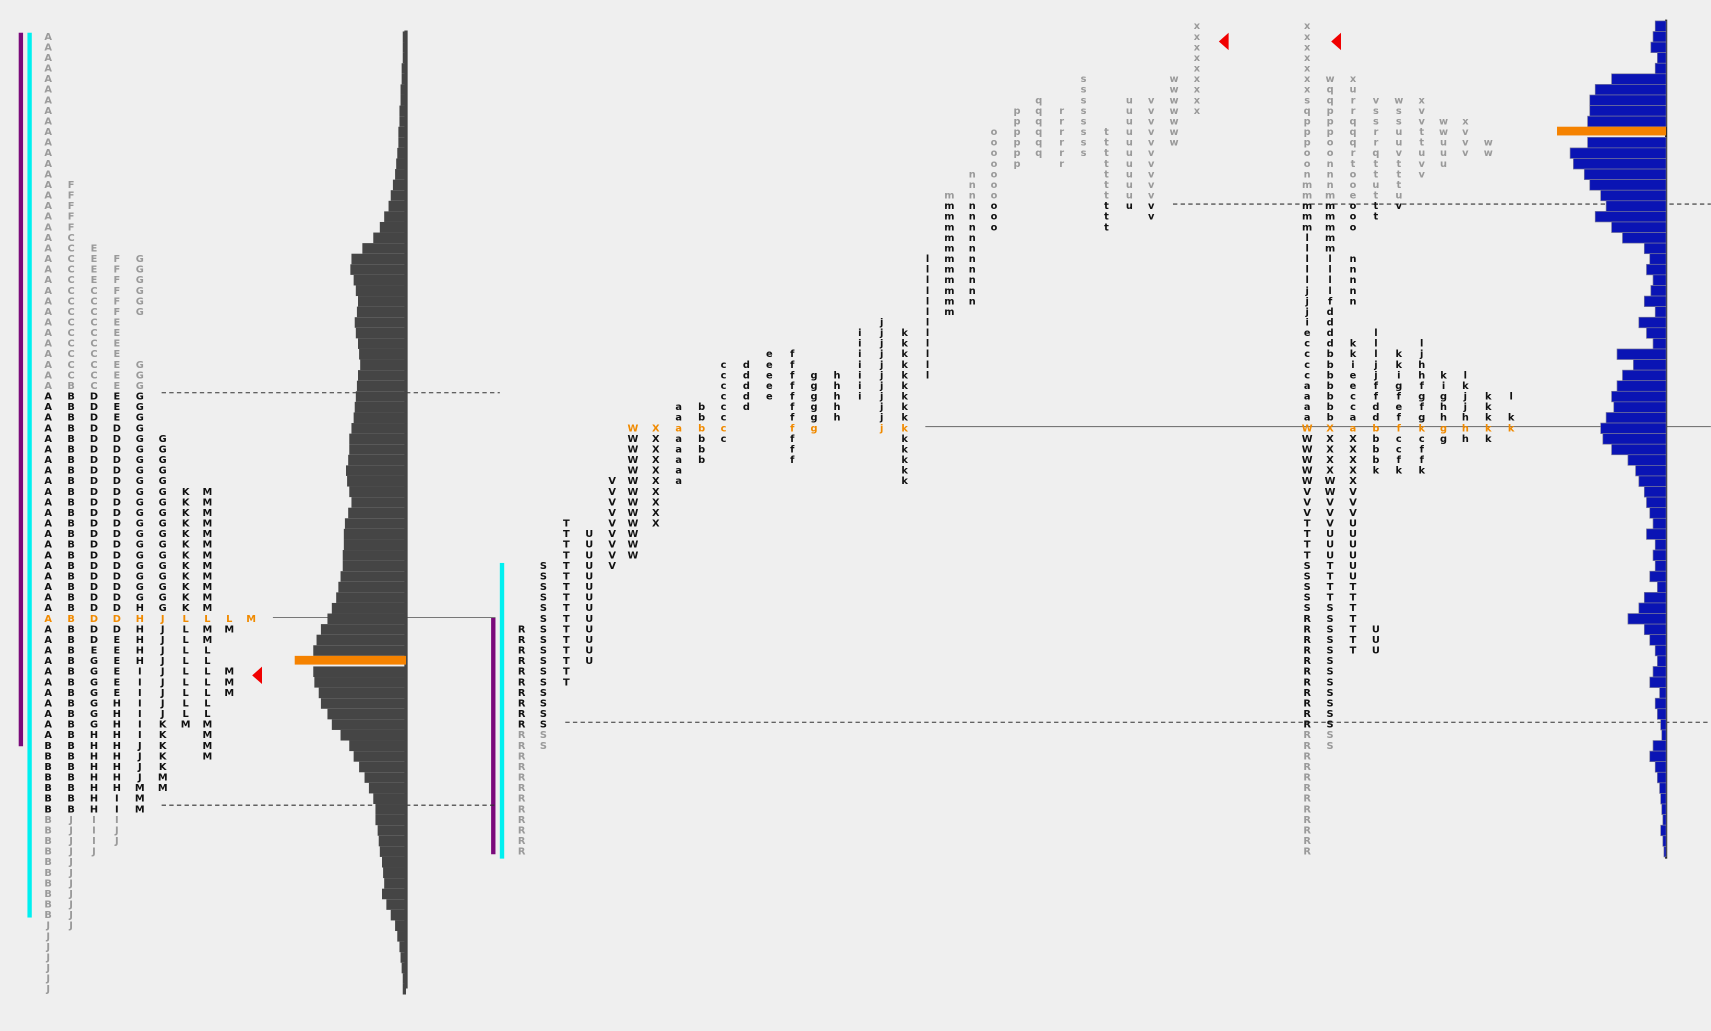 Image resolution: width=1711 pixels, height=1031 pixels. Describe the element at coordinates (1223, 41) in the screenshot. I see `marker` at that location.